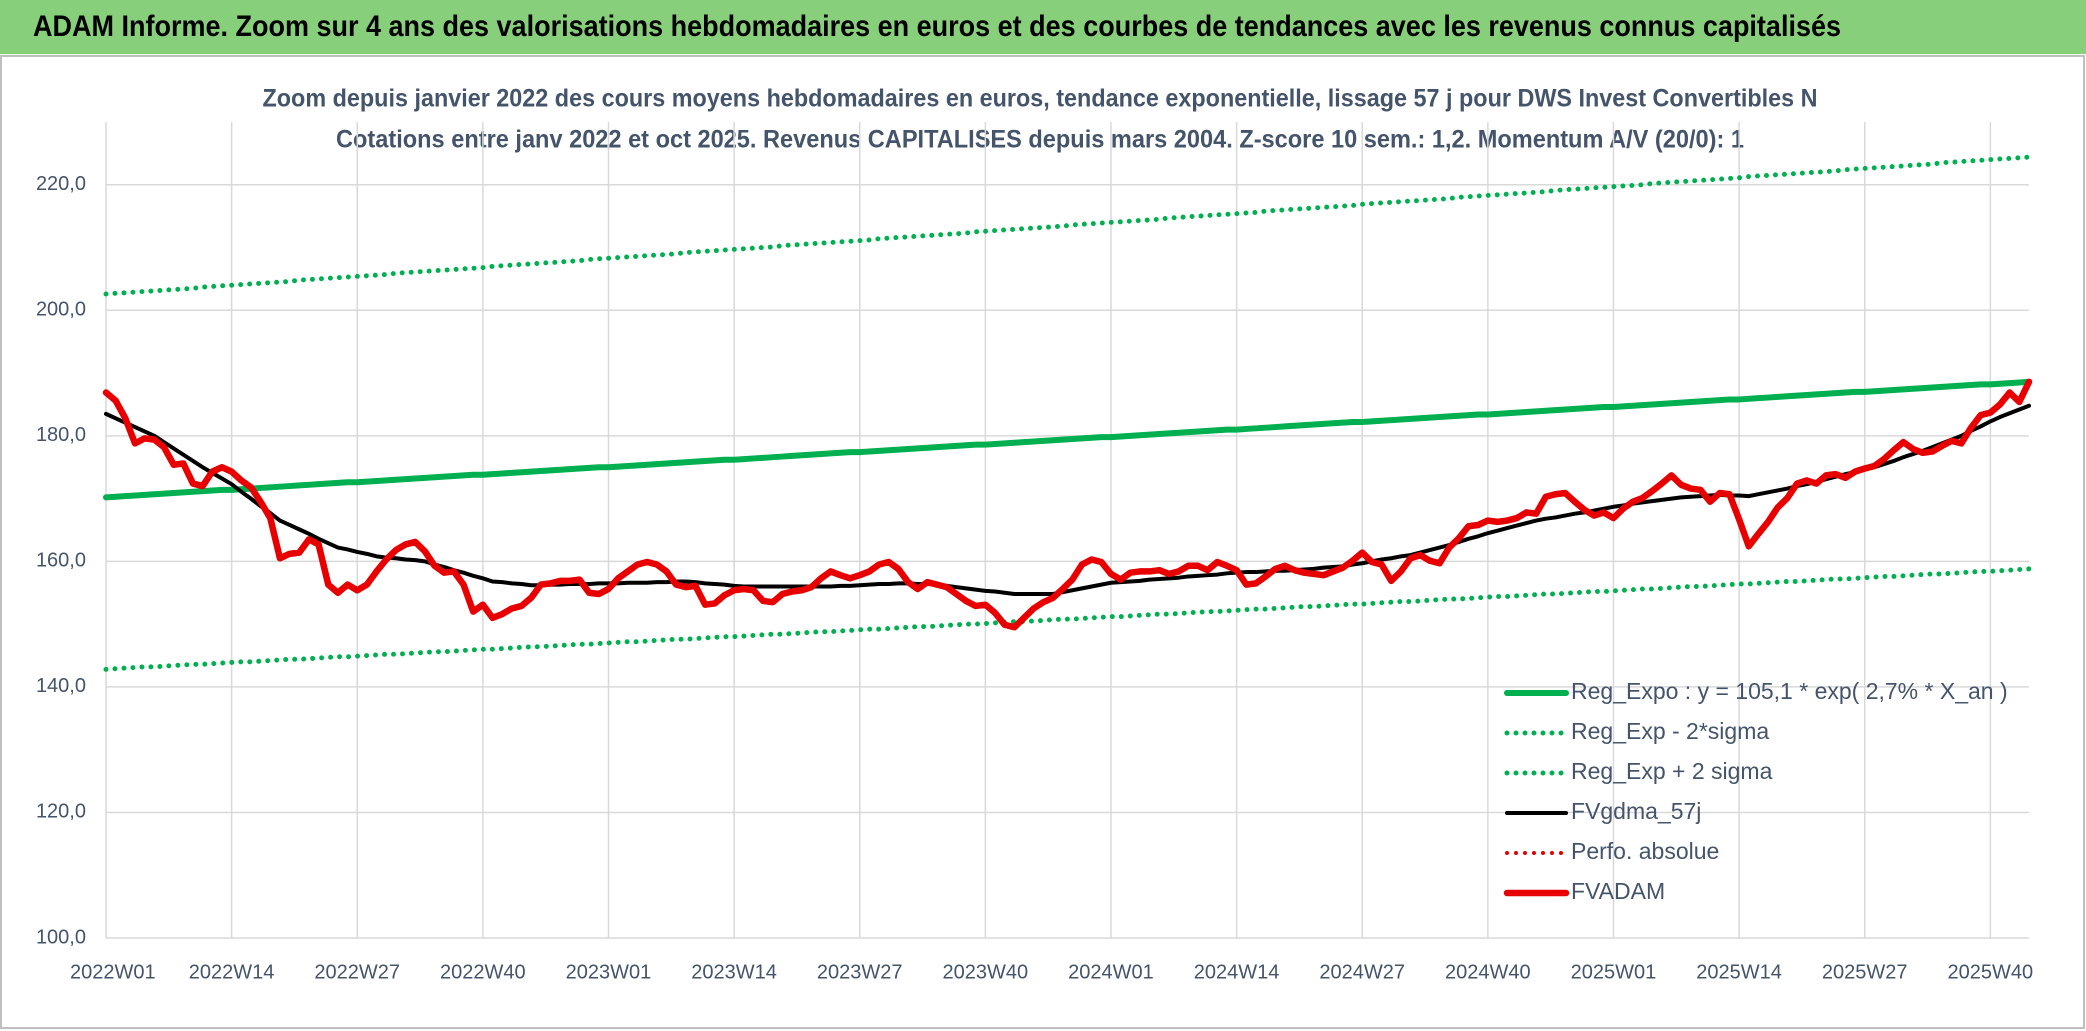 The height and width of the screenshot is (1031, 2086). What do you see at coordinates (357, 972) in the screenshot?
I see `x-tick-label: 2022W27` at bounding box center [357, 972].